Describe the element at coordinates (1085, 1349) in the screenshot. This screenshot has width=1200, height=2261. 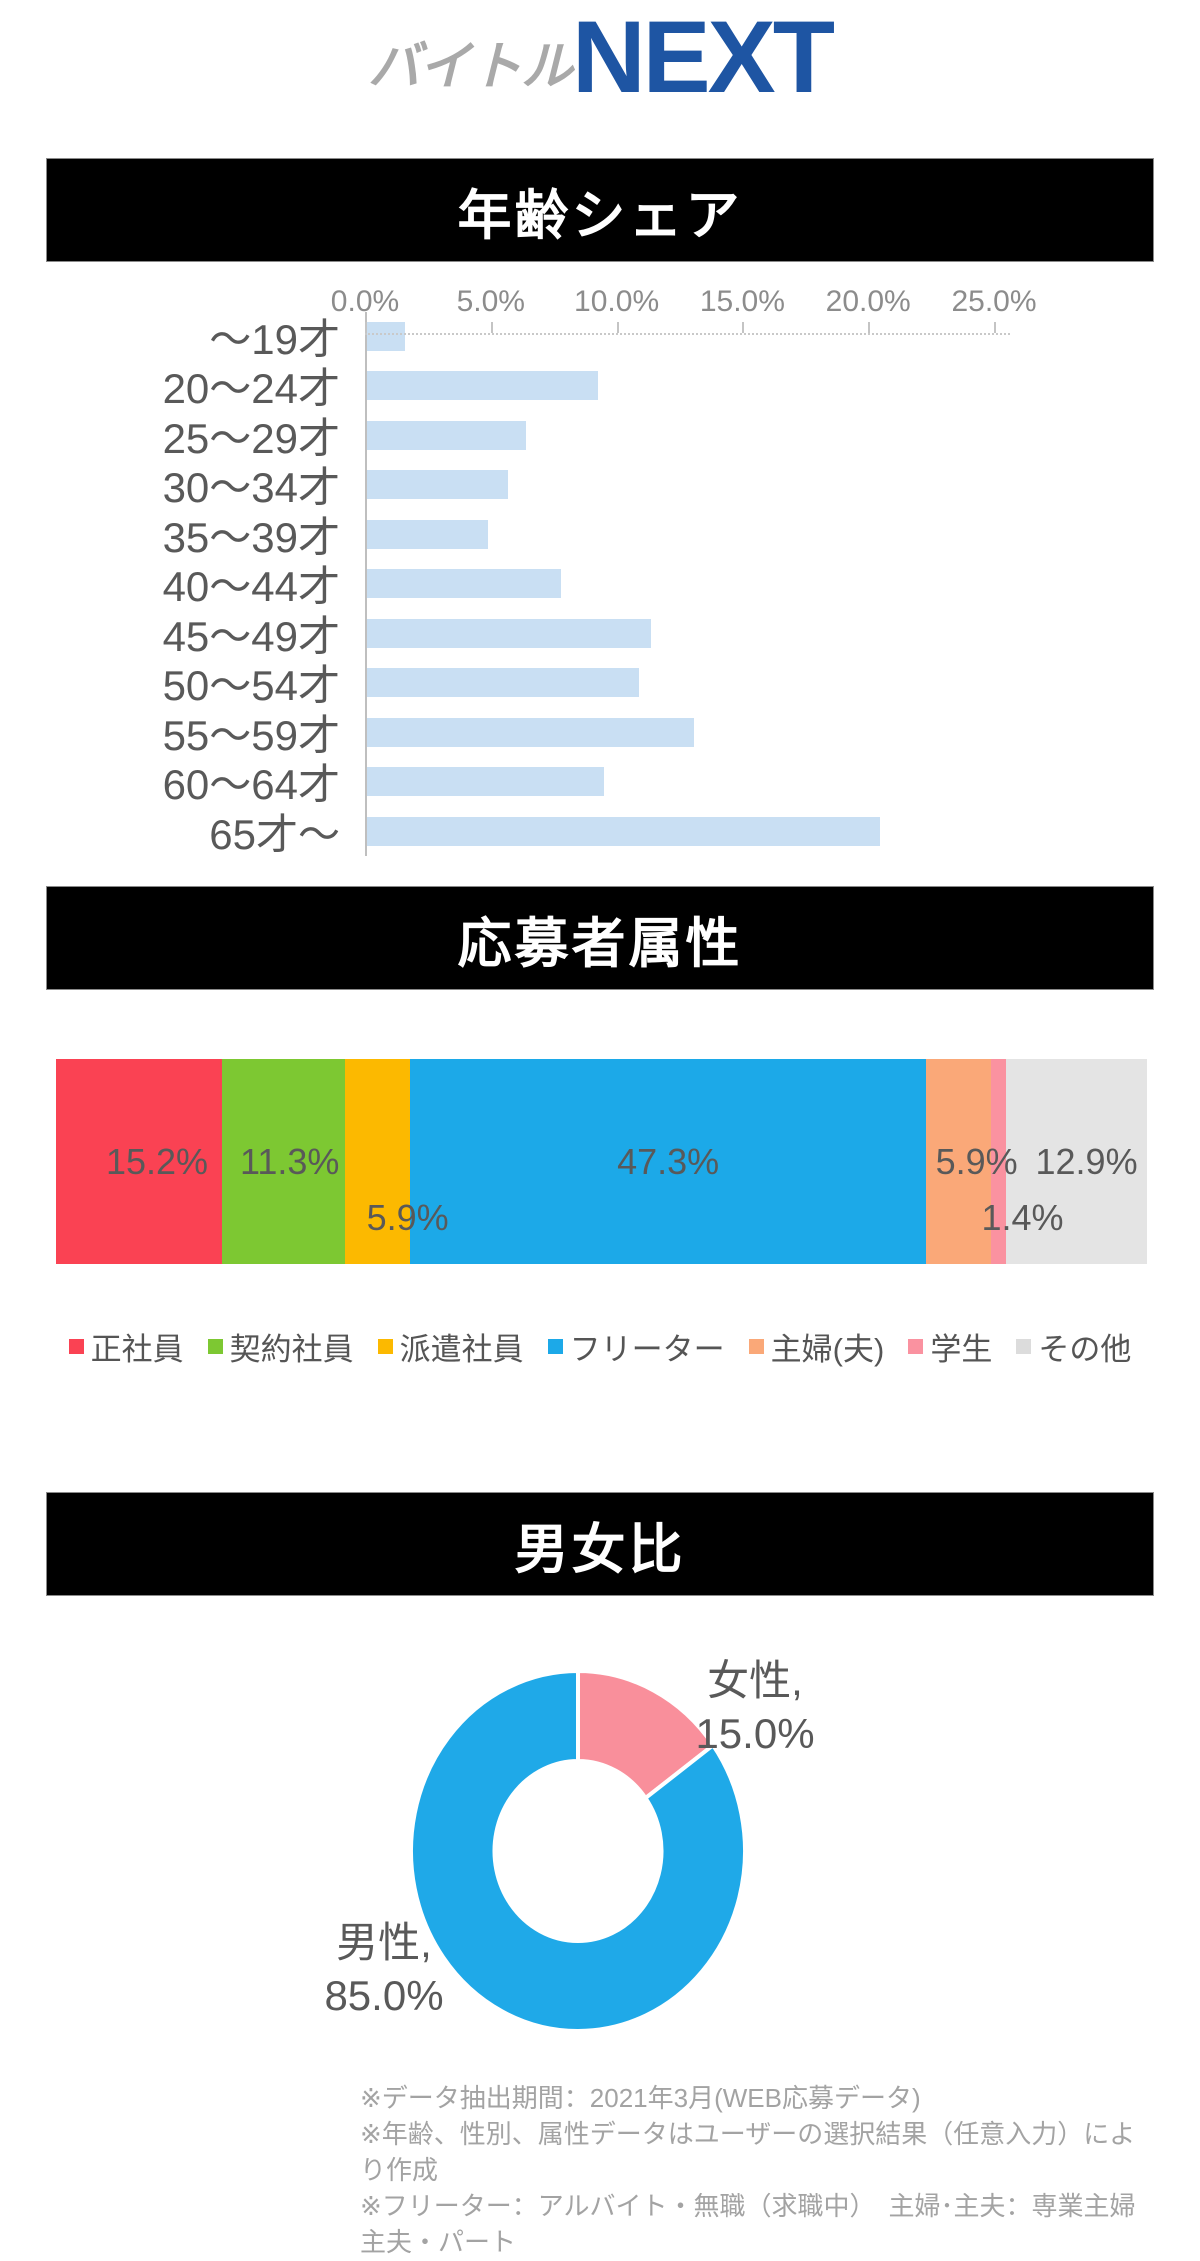
I see `legend-label: その他` at that location.